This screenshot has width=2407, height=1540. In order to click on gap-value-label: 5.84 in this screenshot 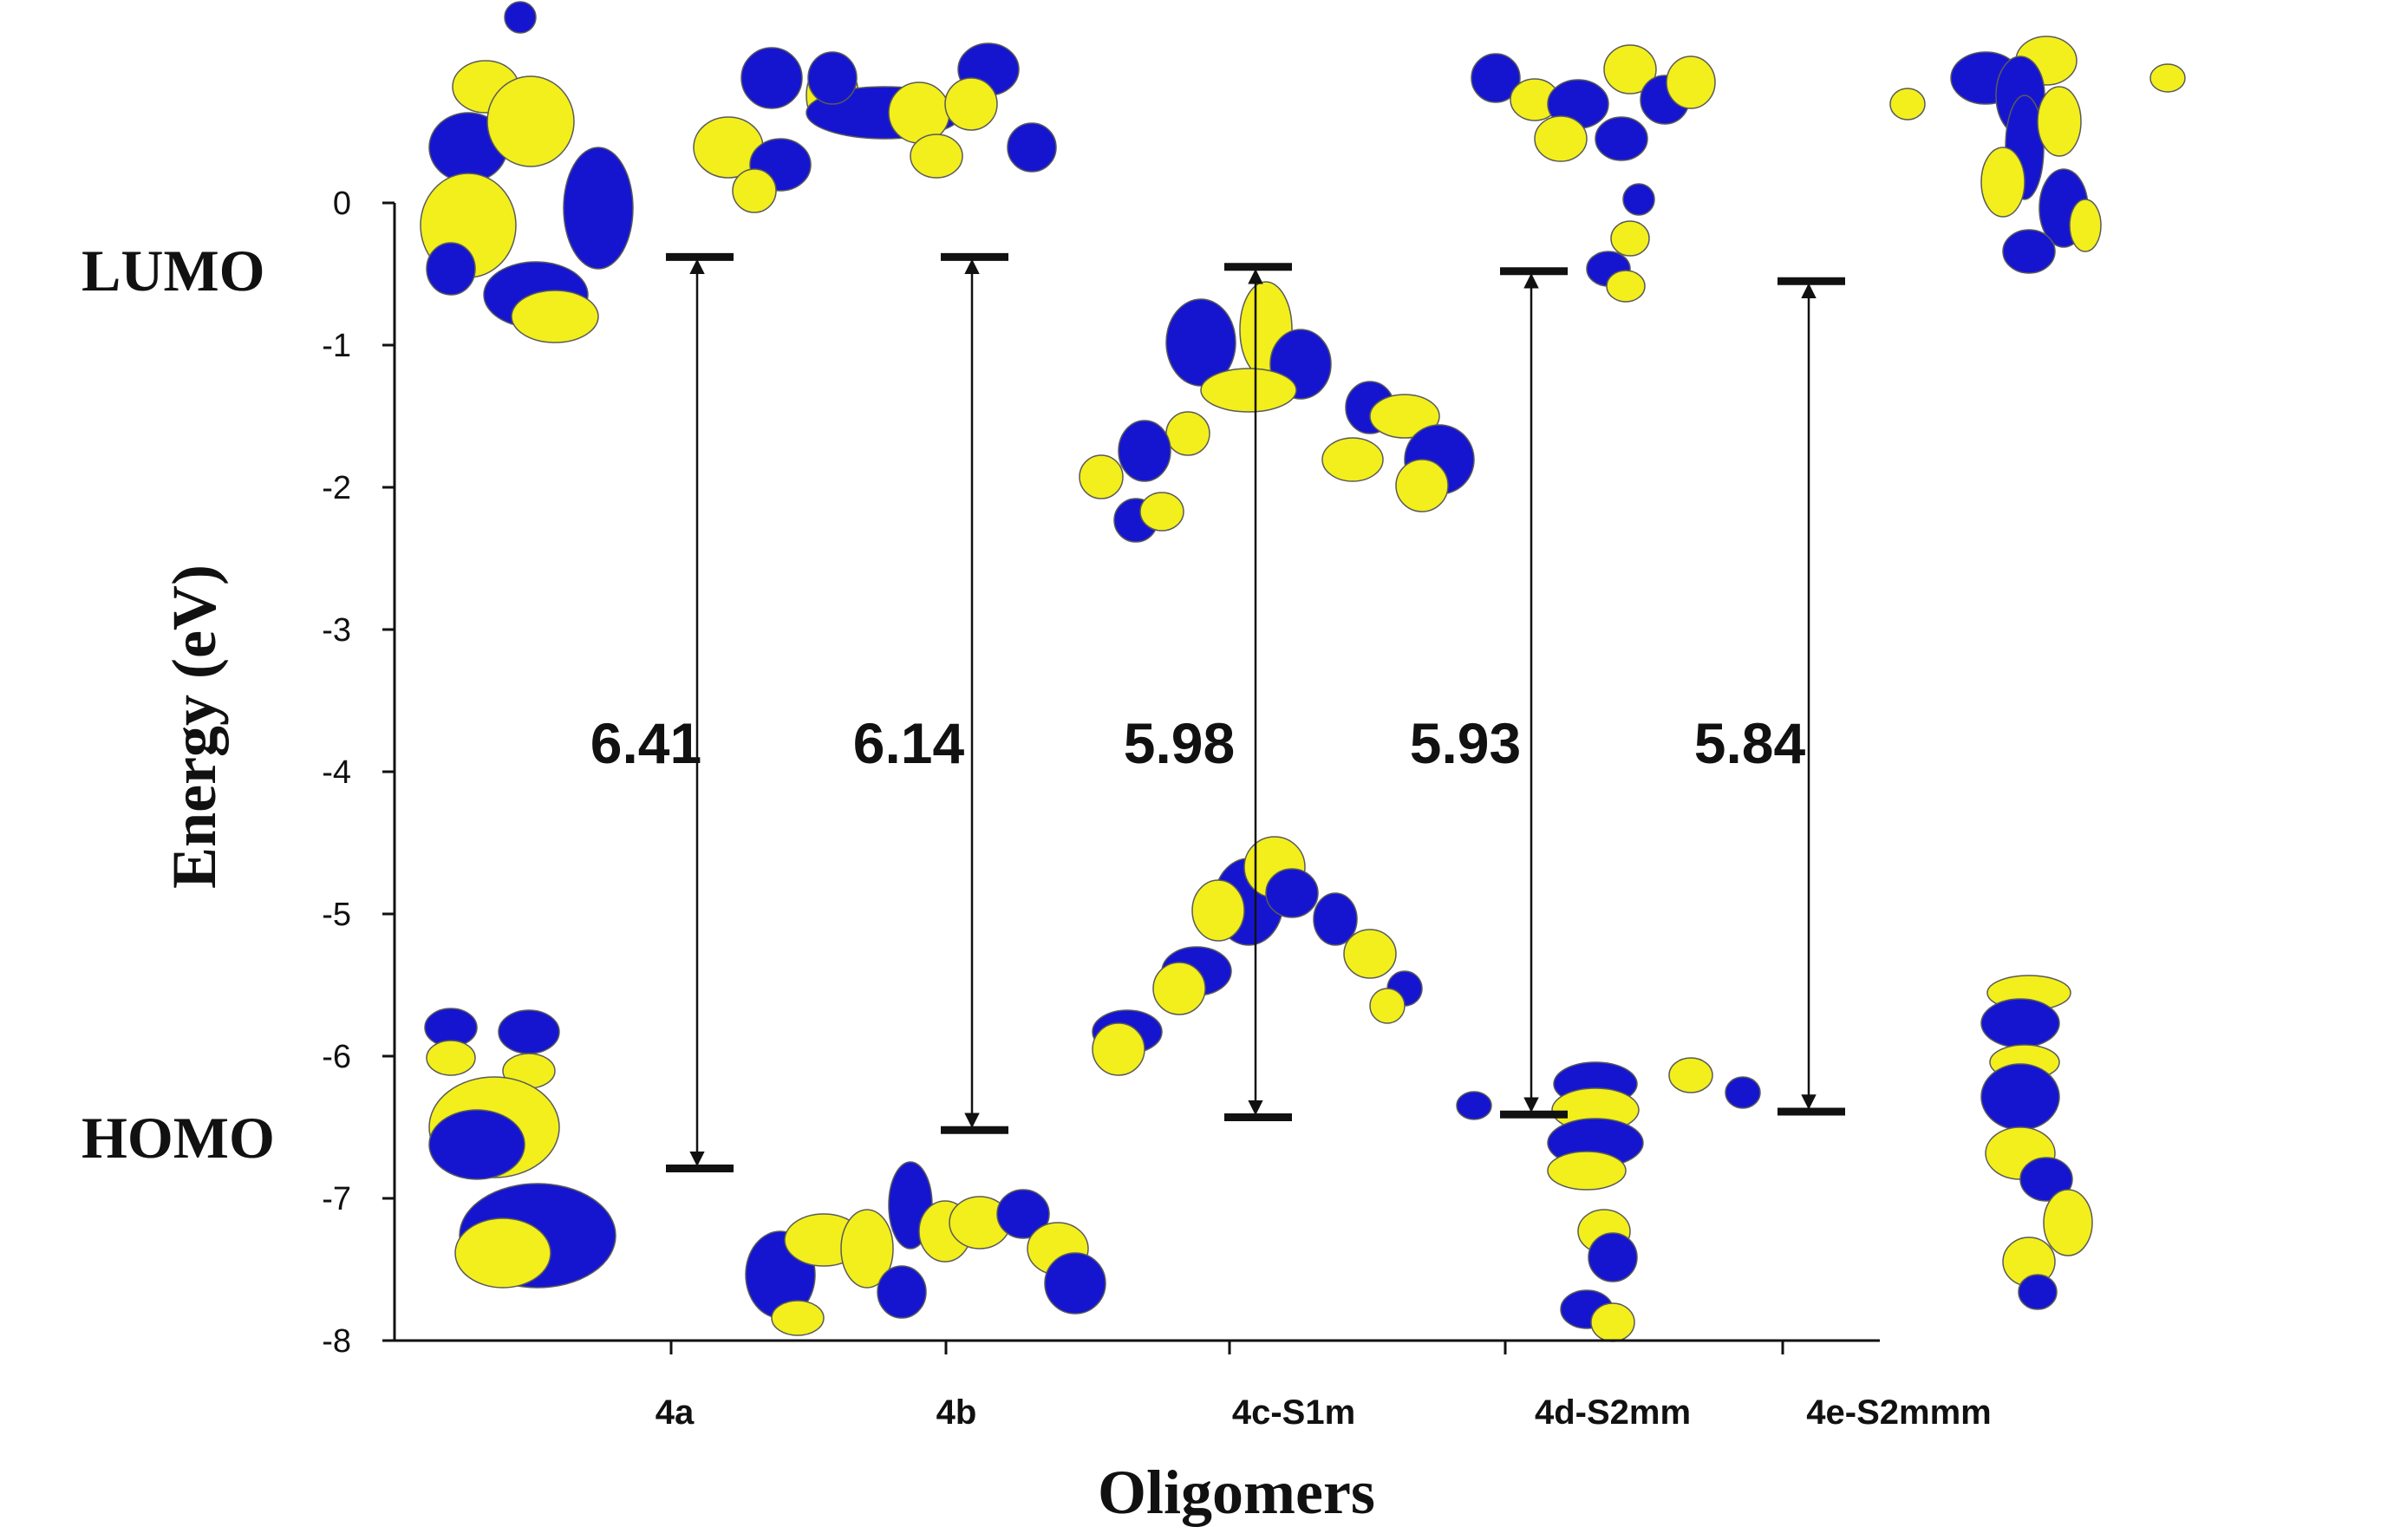, I will do `click(1750, 743)`.